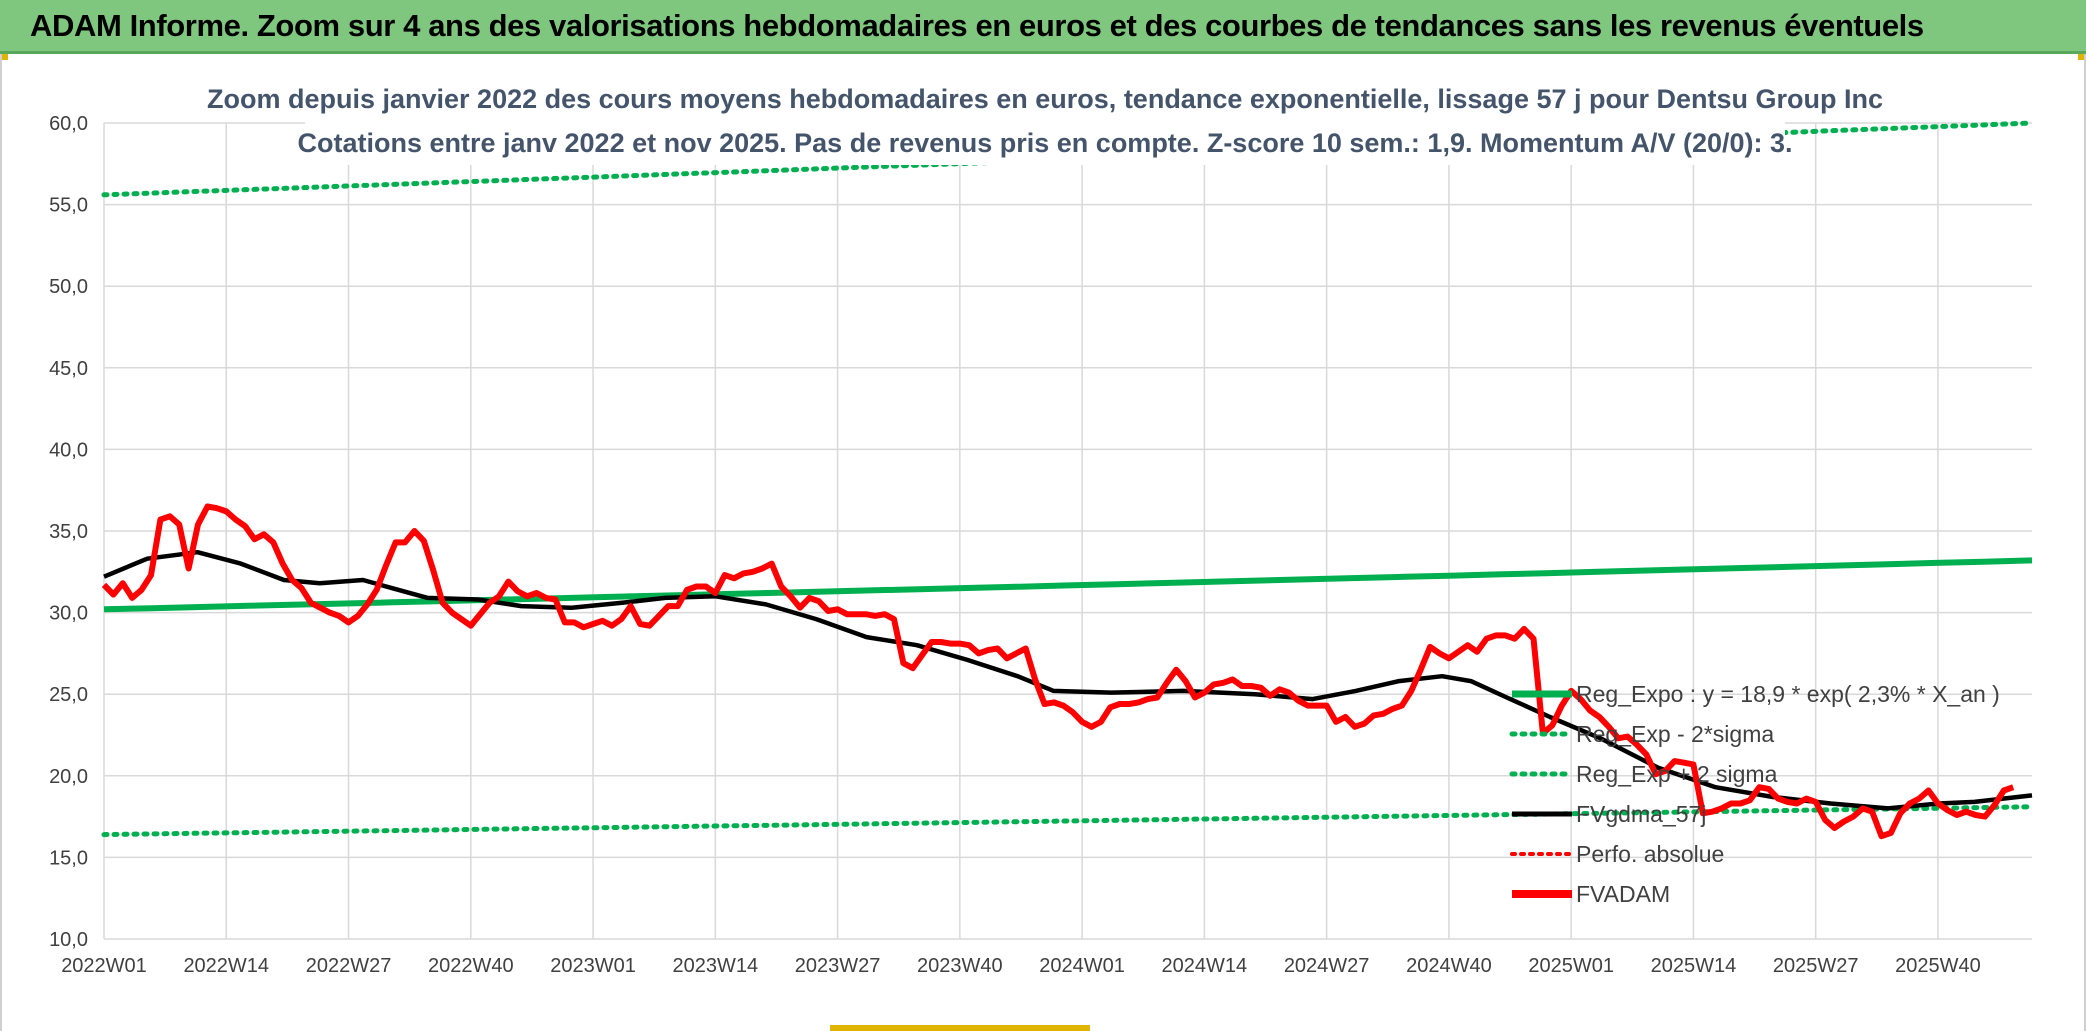 This screenshot has width=2086, height=1031. I want to click on series-reg-expo, so click(1068, 585).